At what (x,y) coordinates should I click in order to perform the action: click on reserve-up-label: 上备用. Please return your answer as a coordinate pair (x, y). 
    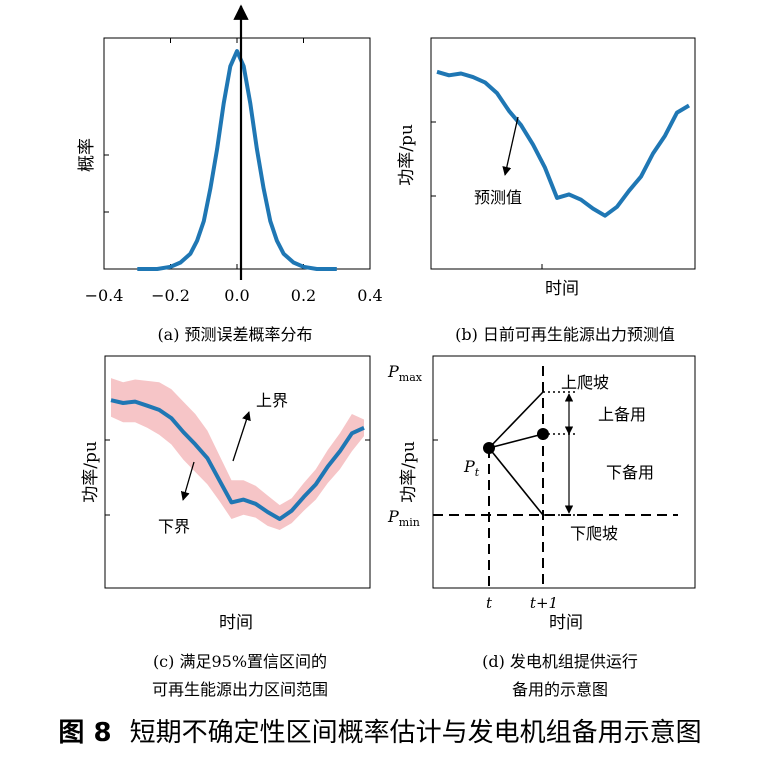
    Looking at the image, I should click on (622, 414).